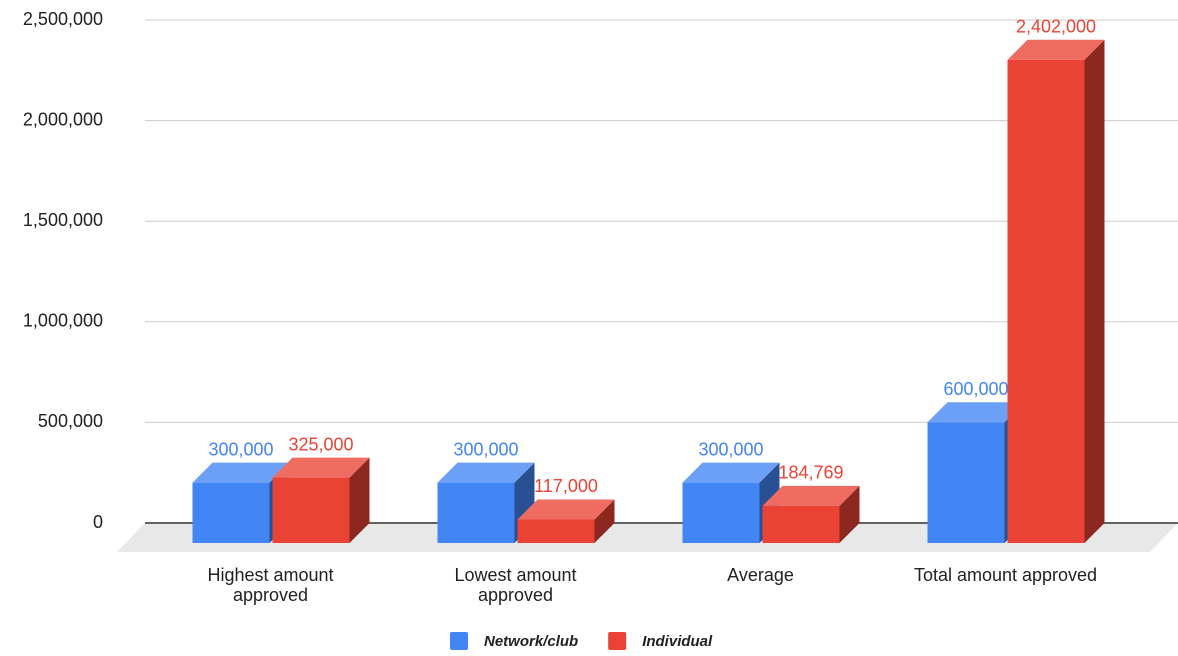 Image resolution: width=1178 pixels, height=656 pixels. I want to click on x-tick-label: Highest amount approved, so click(270, 585).